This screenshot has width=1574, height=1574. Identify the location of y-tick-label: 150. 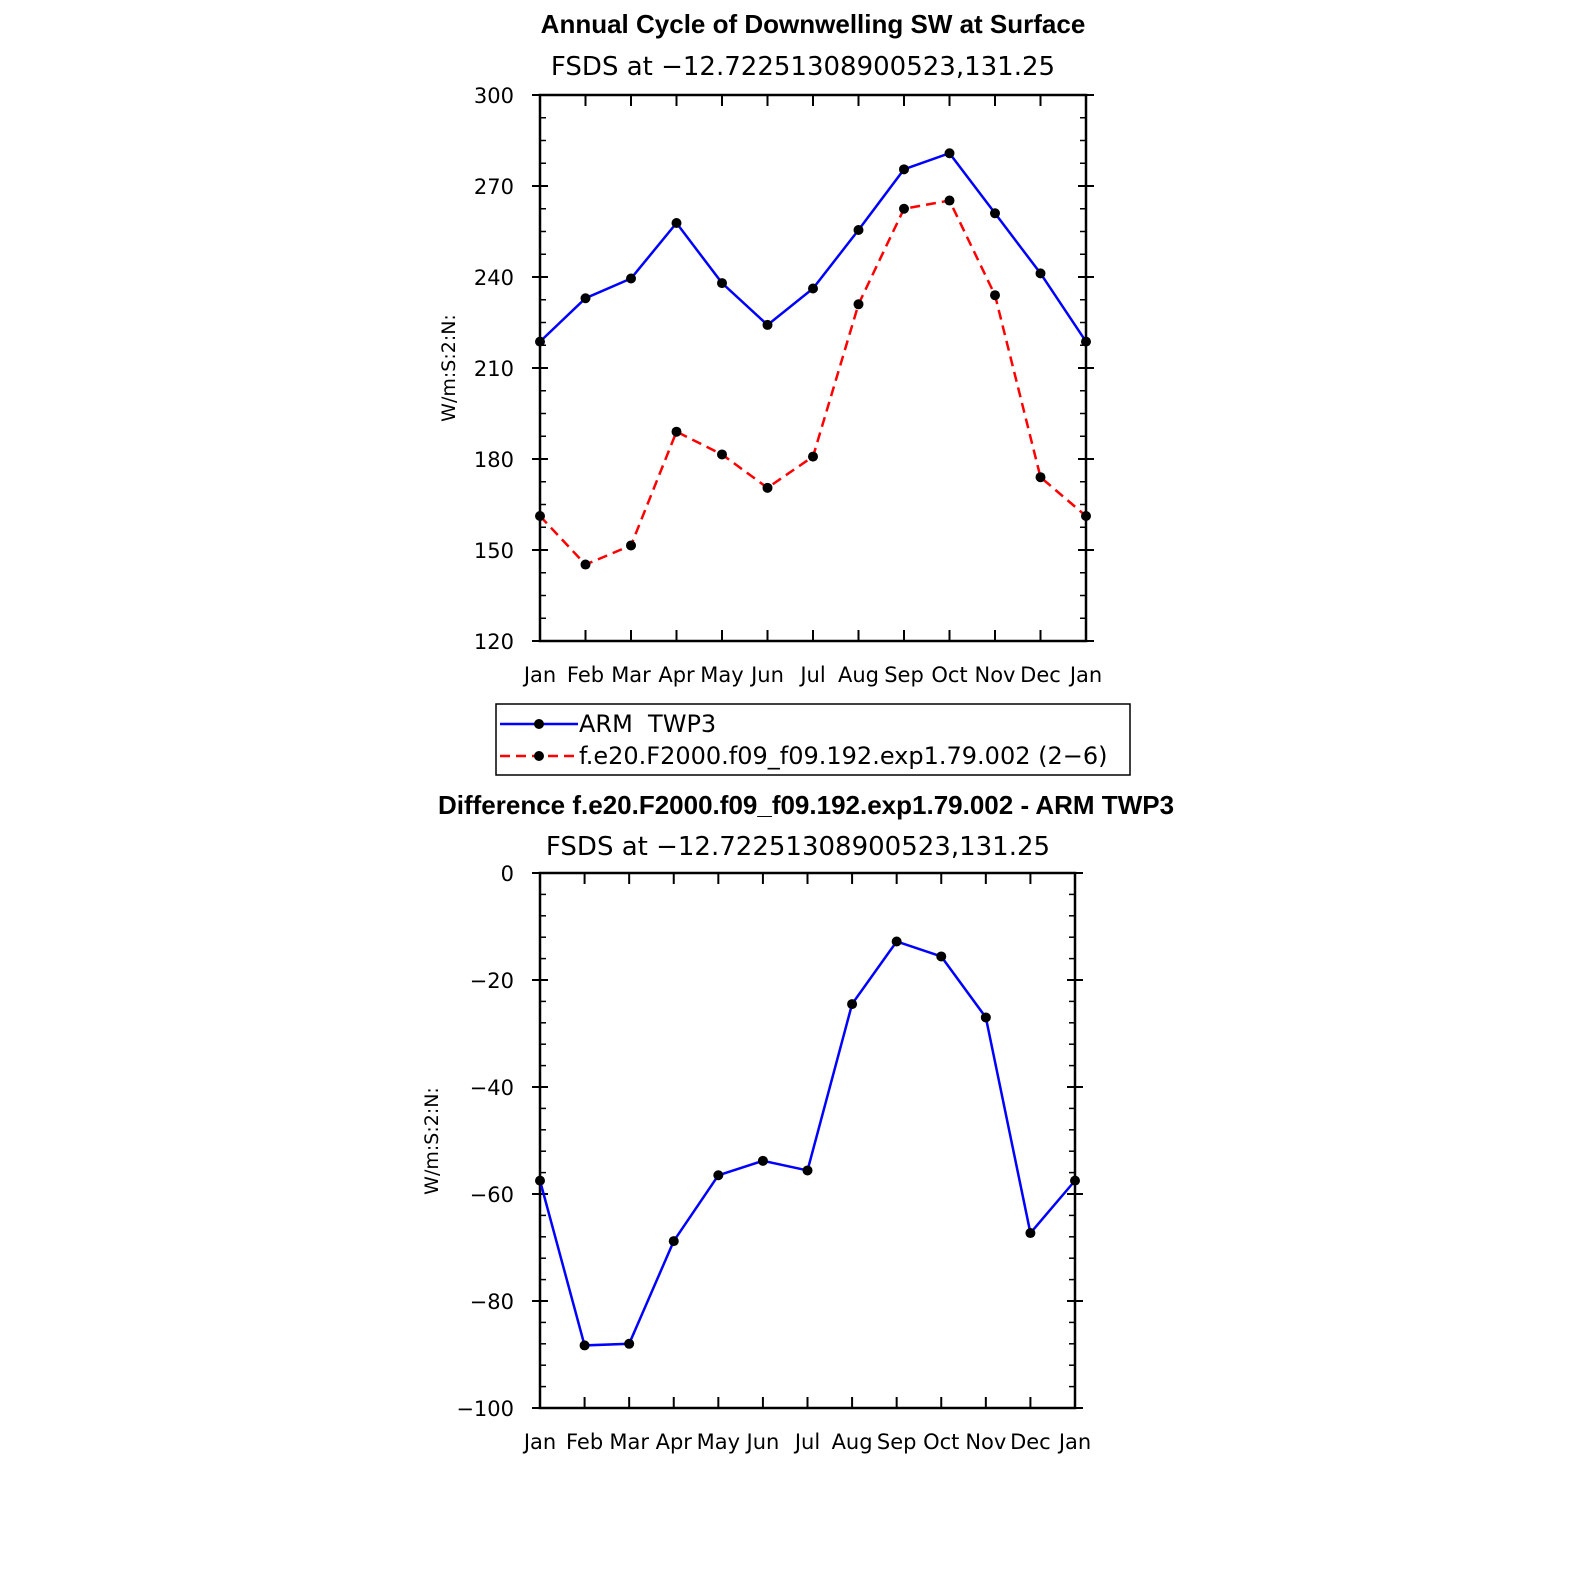
(494, 551).